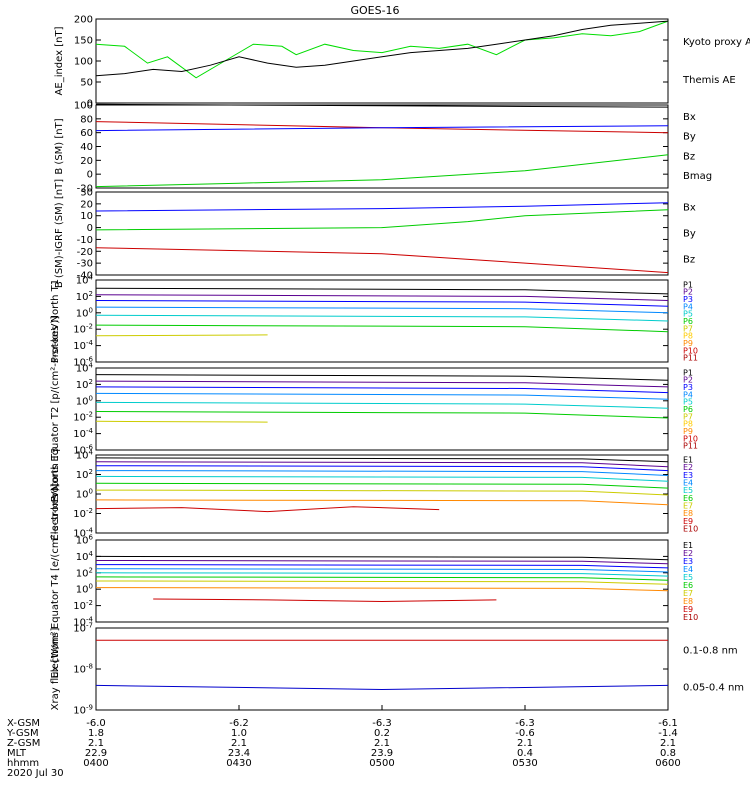  Describe the element at coordinates (86, 83) in the screenshot. I see `y-tick-label: 50` at that location.